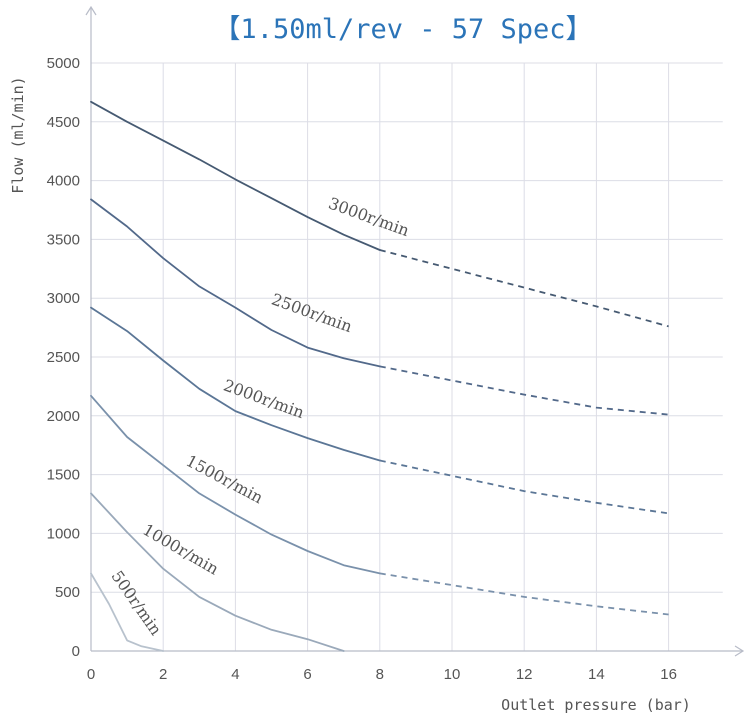 The image size is (750, 720). What do you see at coordinates (524, 674) in the screenshot?
I see `x-tick-label: 12` at bounding box center [524, 674].